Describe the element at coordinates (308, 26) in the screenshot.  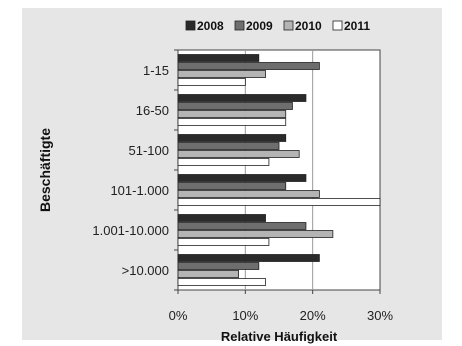
I see `legend-label-2010: 2010` at that location.